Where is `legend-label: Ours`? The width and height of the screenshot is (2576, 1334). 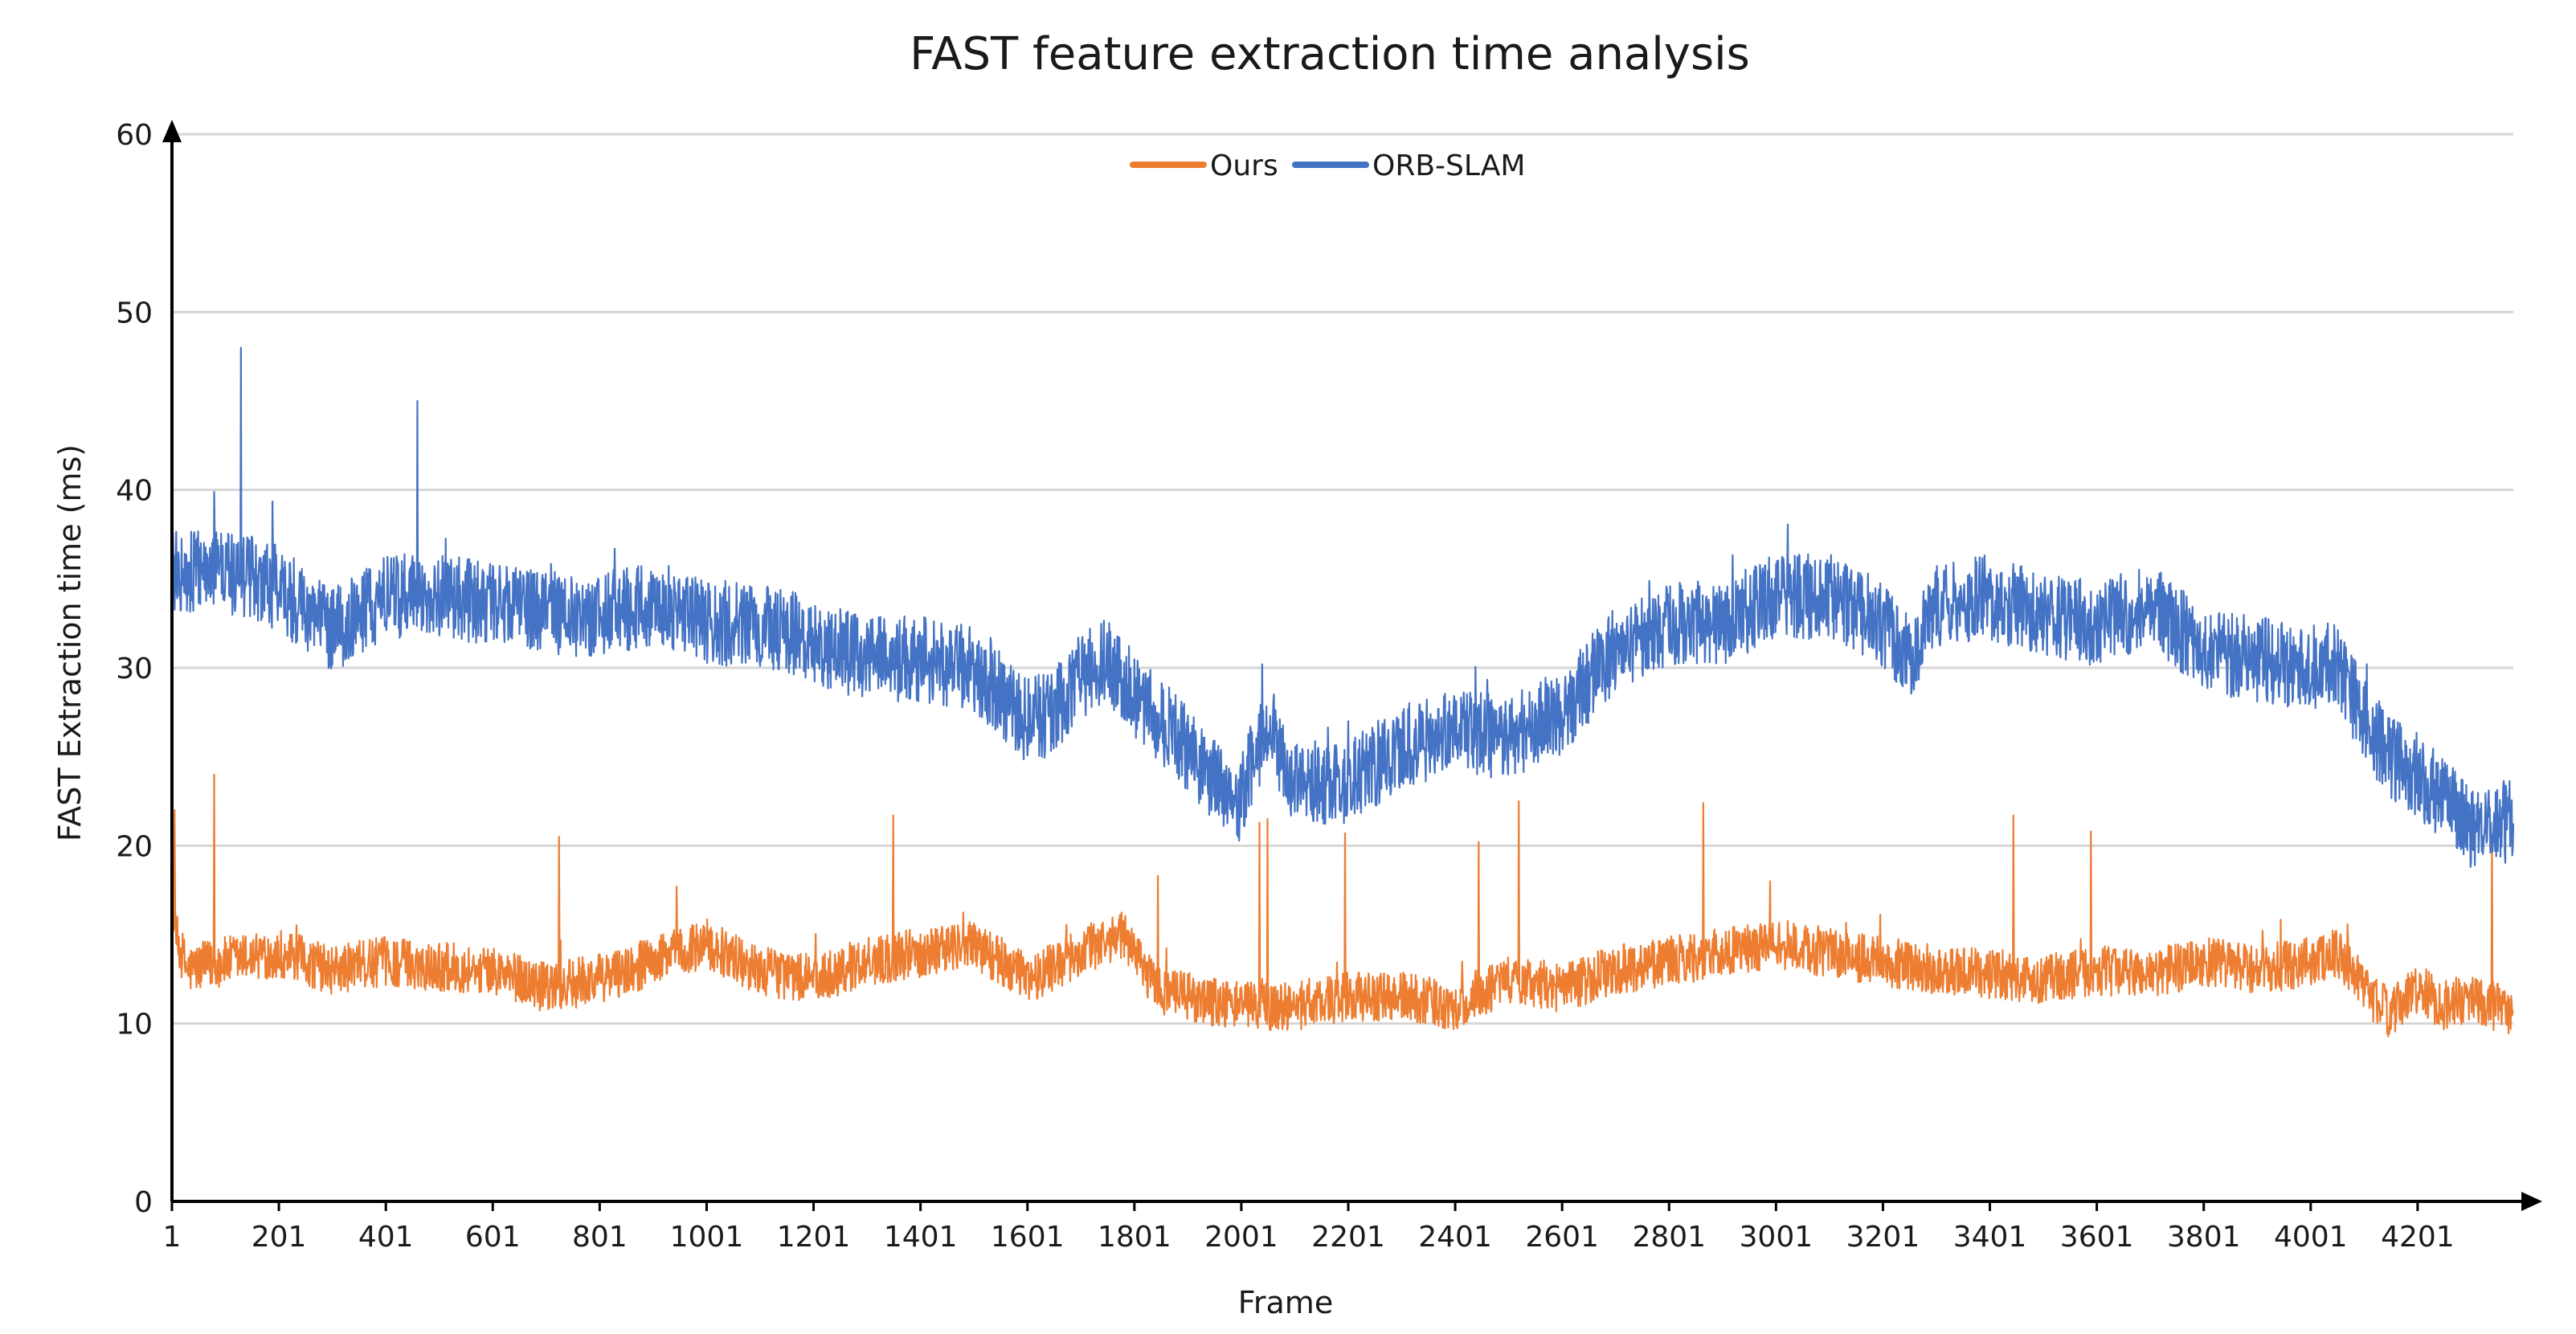
legend-label: Ours is located at coordinates (1244, 165).